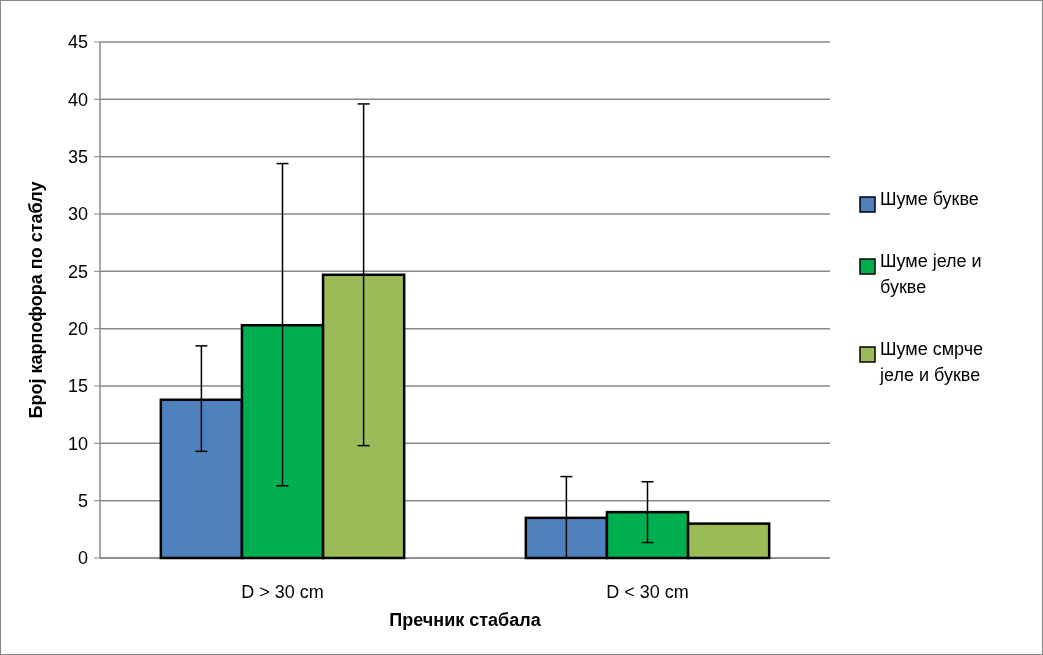 The width and height of the screenshot is (1043, 655). I want to click on y-tick-label: 45, so click(77, 42).